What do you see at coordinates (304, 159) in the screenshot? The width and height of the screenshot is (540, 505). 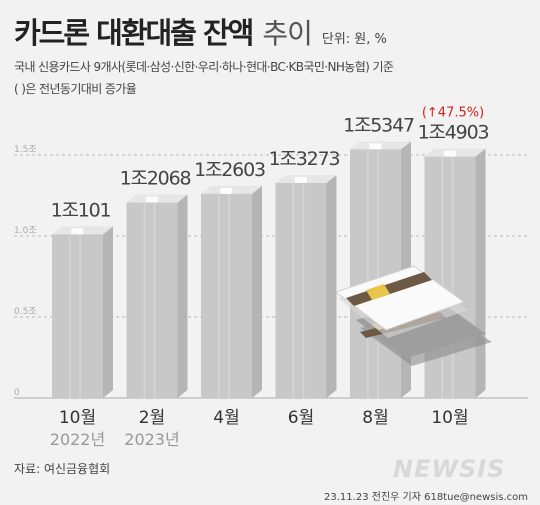 I see `value-label: 1조3273` at bounding box center [304, 159].